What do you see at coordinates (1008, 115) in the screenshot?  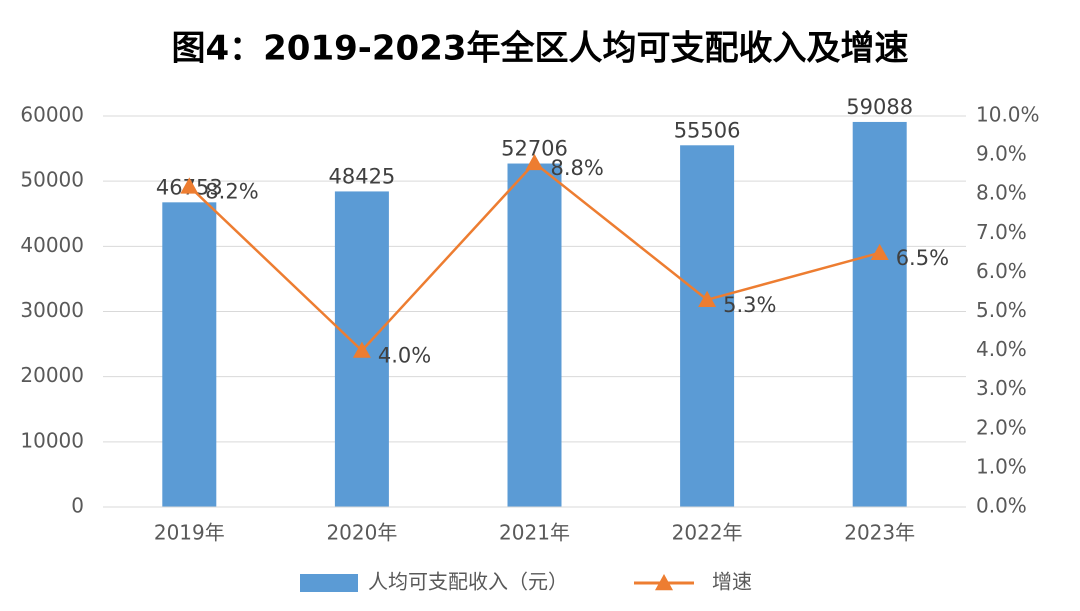 I see `y2-tick-label: 10.0%` at bounding box center [1008, 115].